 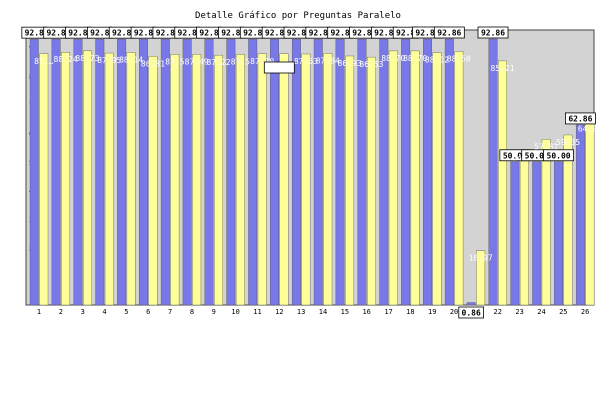 I want to click on x-tick-label: 10, so click(x=235, y=312).